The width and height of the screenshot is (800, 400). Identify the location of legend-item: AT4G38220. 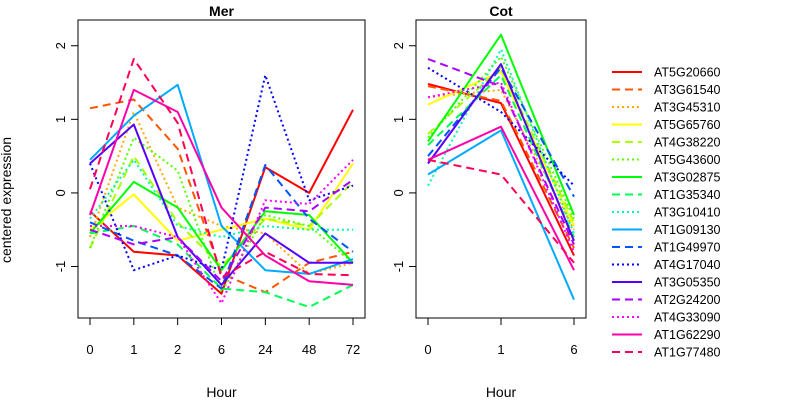
(666, 143).